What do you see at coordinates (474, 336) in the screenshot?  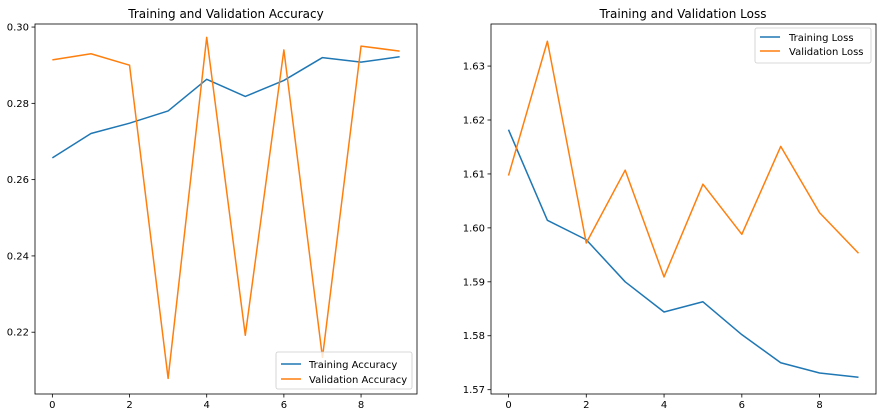 I see `y-tick-label: 1.58` at bounding box center [474, 336].